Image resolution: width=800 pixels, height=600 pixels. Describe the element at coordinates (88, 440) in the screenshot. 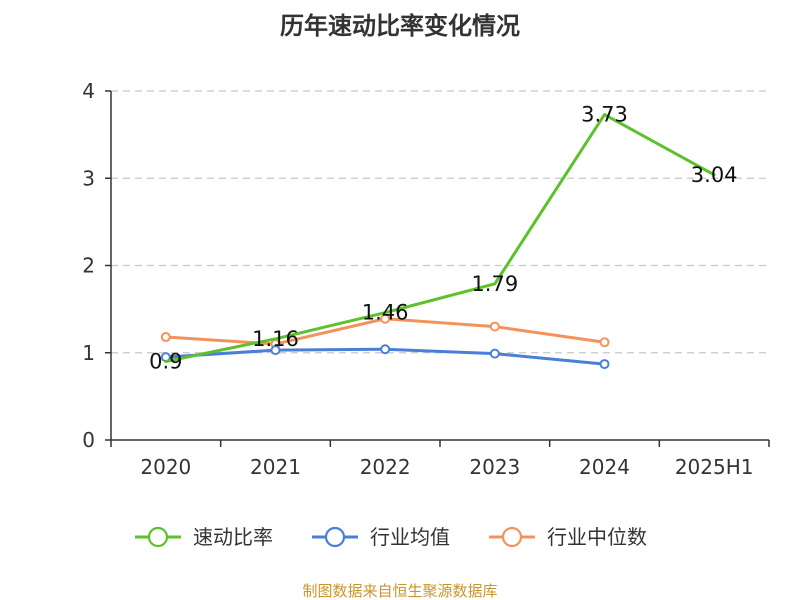

I see `y-tick-label: 0` at that location.